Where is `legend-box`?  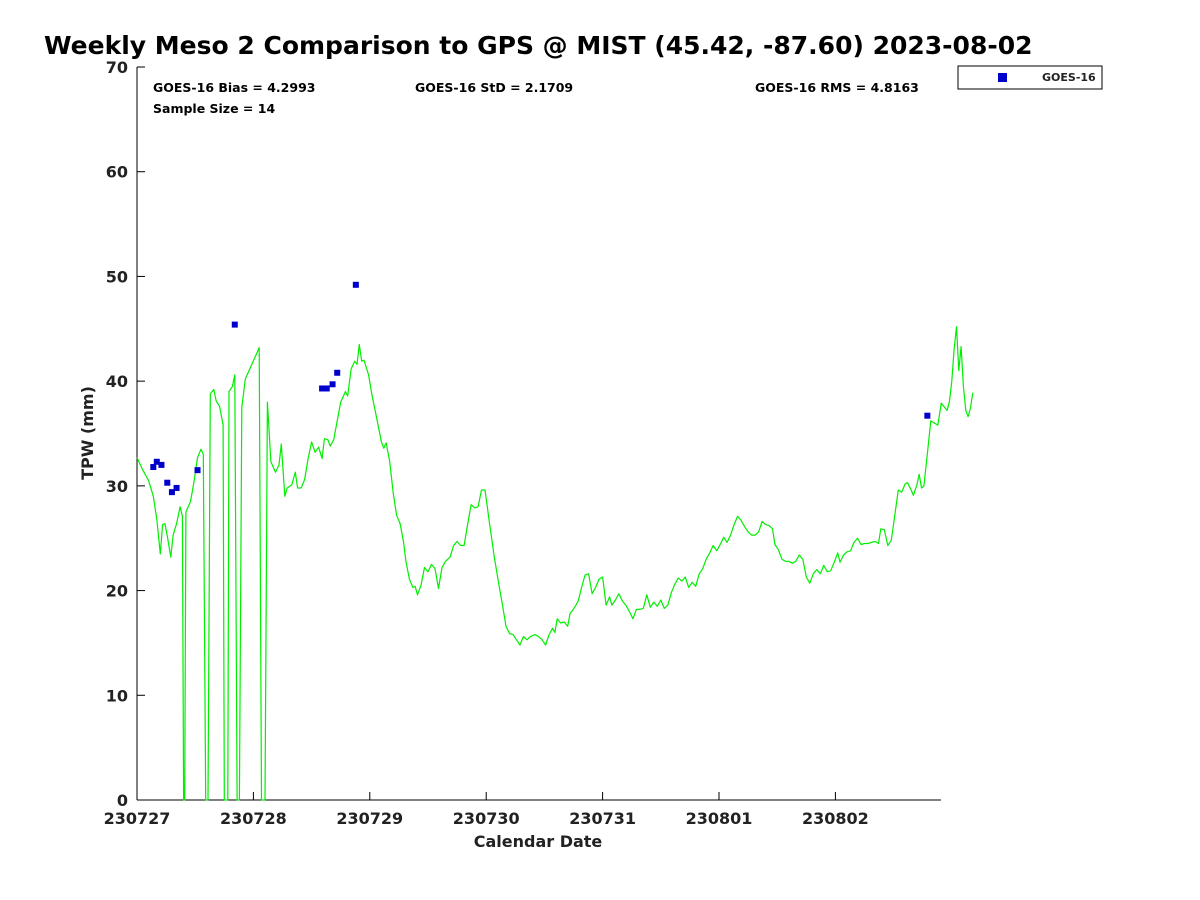
legend-box is located at coordinates (1030, 77).